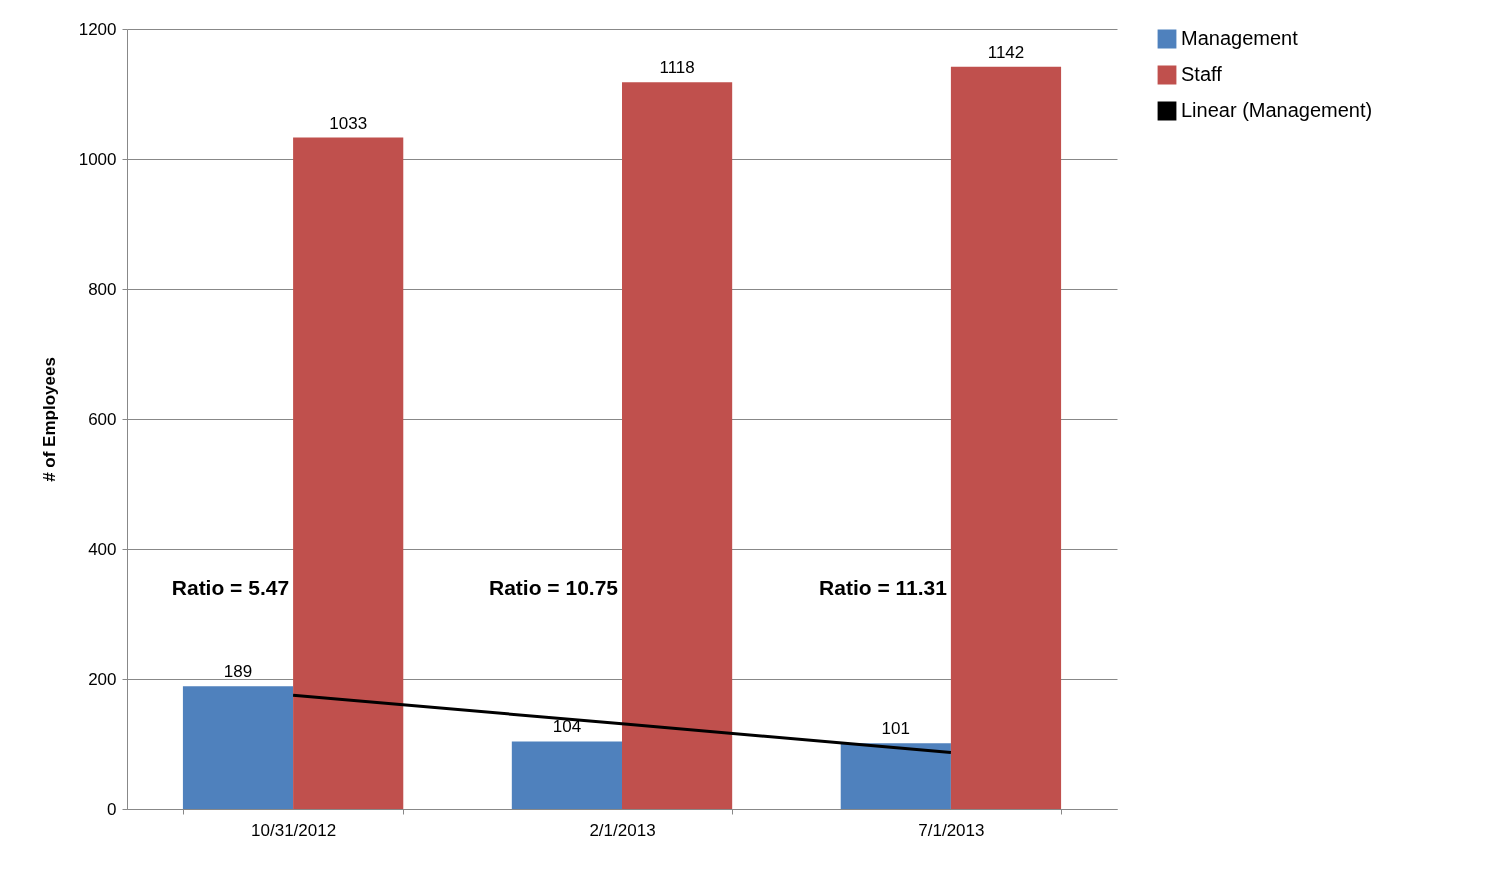 The height and width of the screenshot is (876, 1509). Describe the element at coordinates (294, 830) in the screenshot. I see `x-tick-label: 10/31/2012` at that location.